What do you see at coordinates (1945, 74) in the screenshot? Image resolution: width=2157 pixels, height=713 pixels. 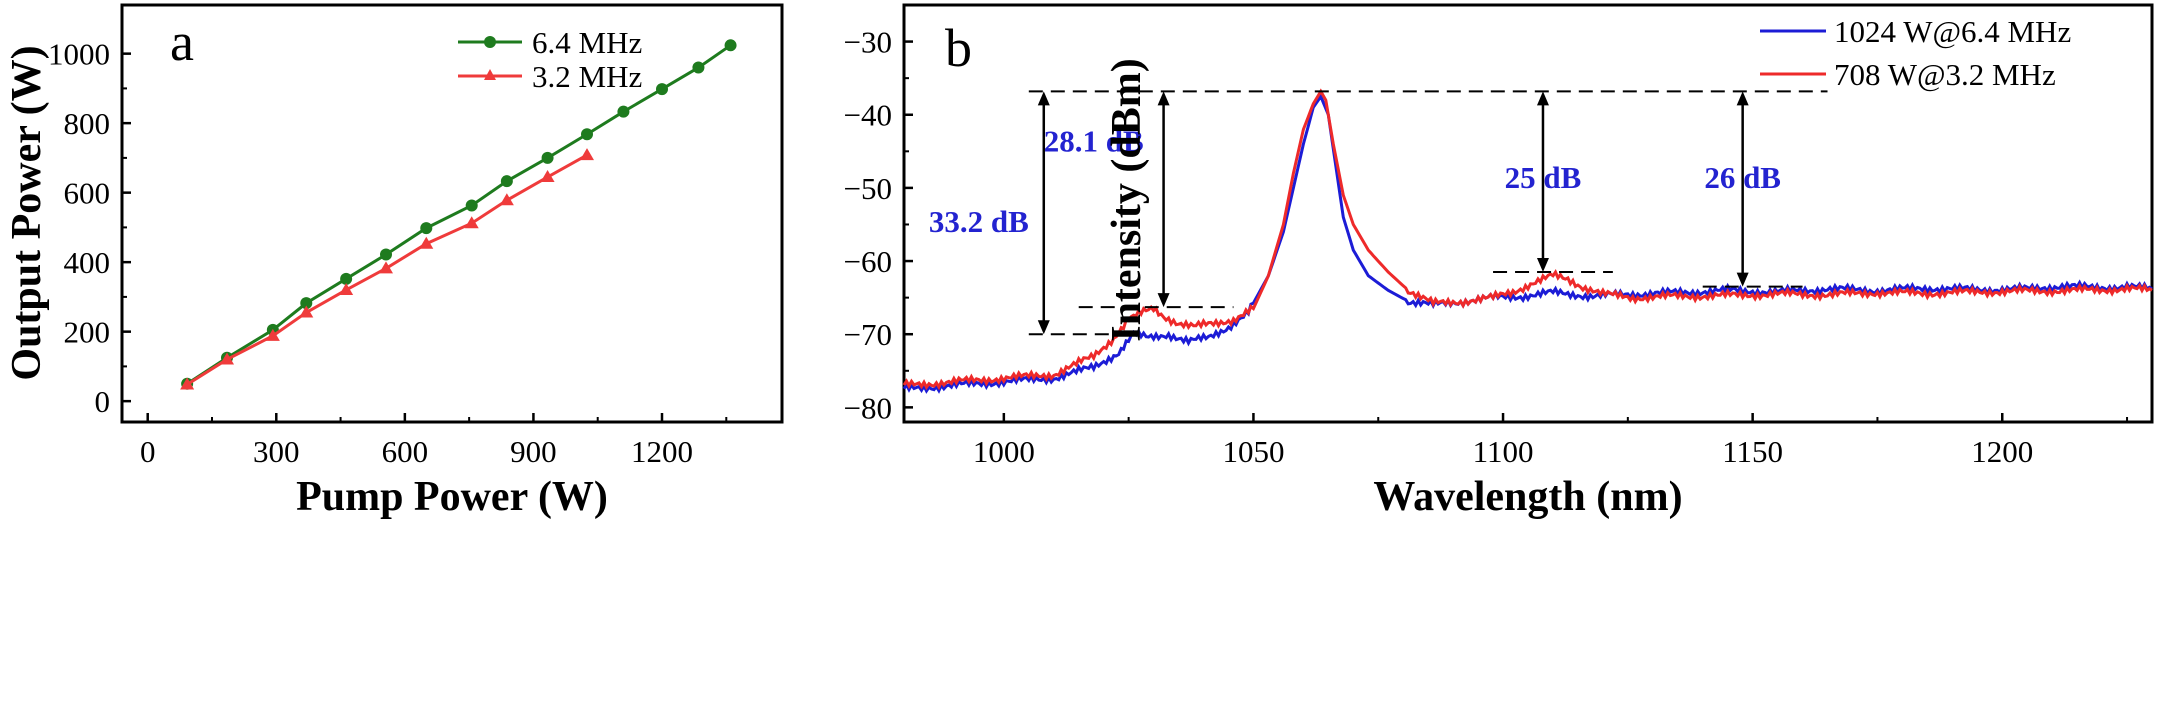 I see `legend-label-708w: 708 W@3.2 MHz` at bounding box center [1945, 74].